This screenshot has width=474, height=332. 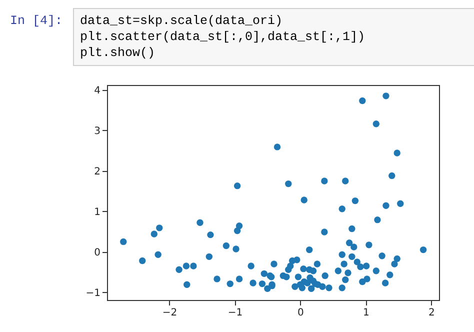 I want to click on text: plt.show(), so click(x=118, y=53).